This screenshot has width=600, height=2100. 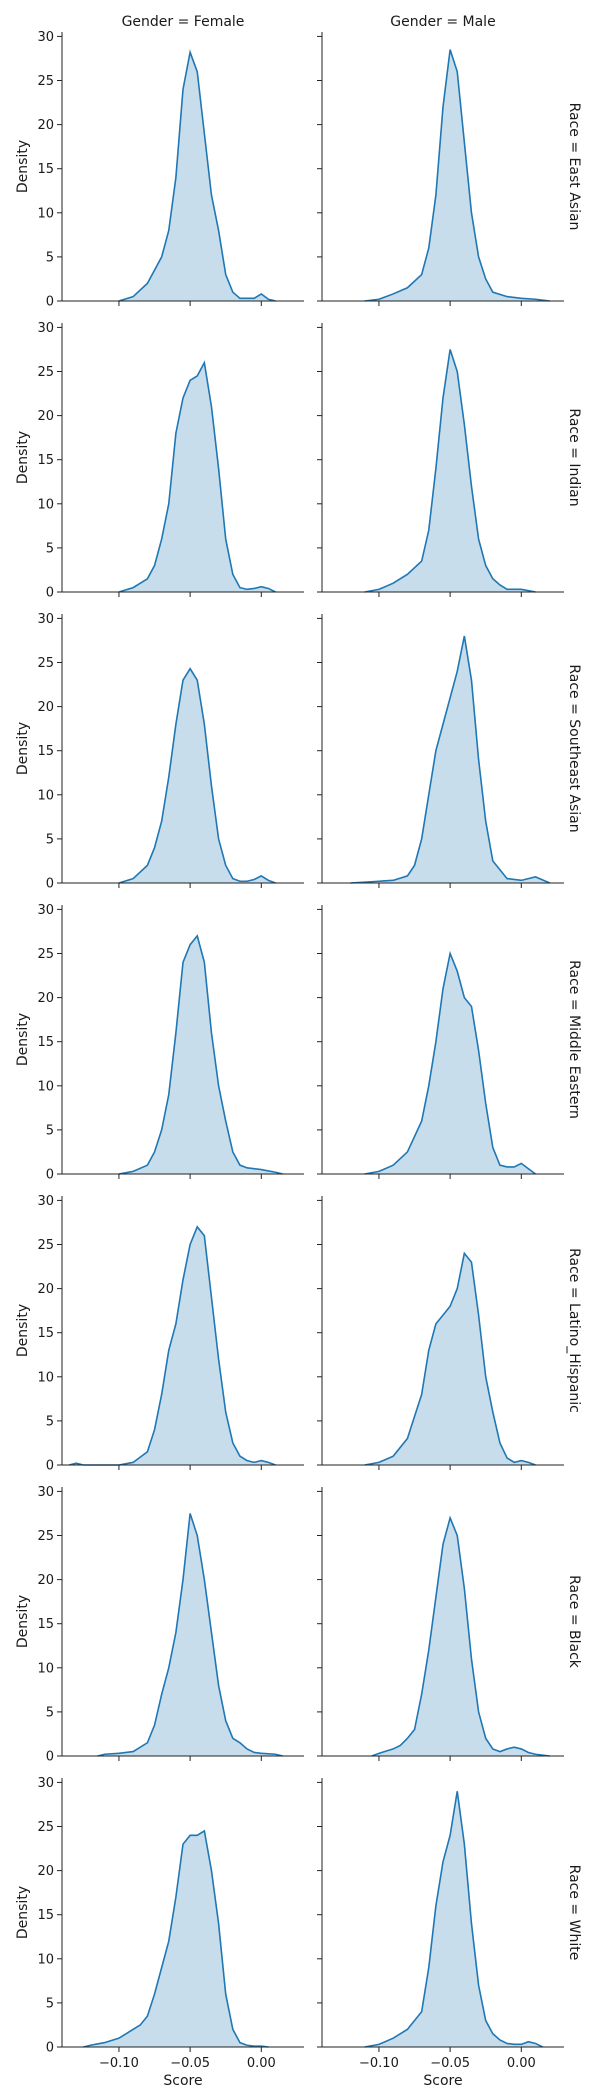 I want to click on row-title-1: Race = Indian, so click(x=574, y=457).